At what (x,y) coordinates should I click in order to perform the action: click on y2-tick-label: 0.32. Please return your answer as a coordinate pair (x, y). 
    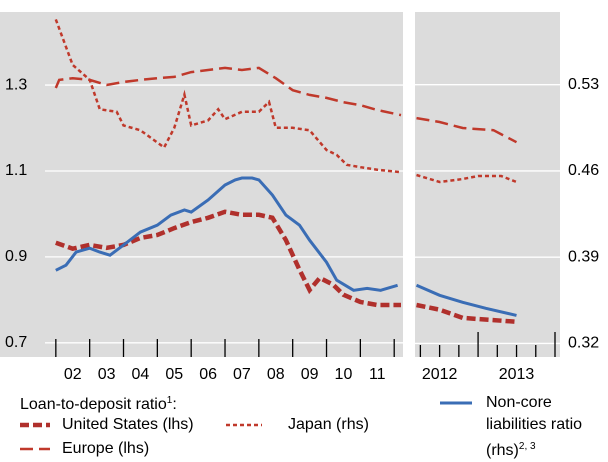
    Looking at the image, I should click on (583, 343).